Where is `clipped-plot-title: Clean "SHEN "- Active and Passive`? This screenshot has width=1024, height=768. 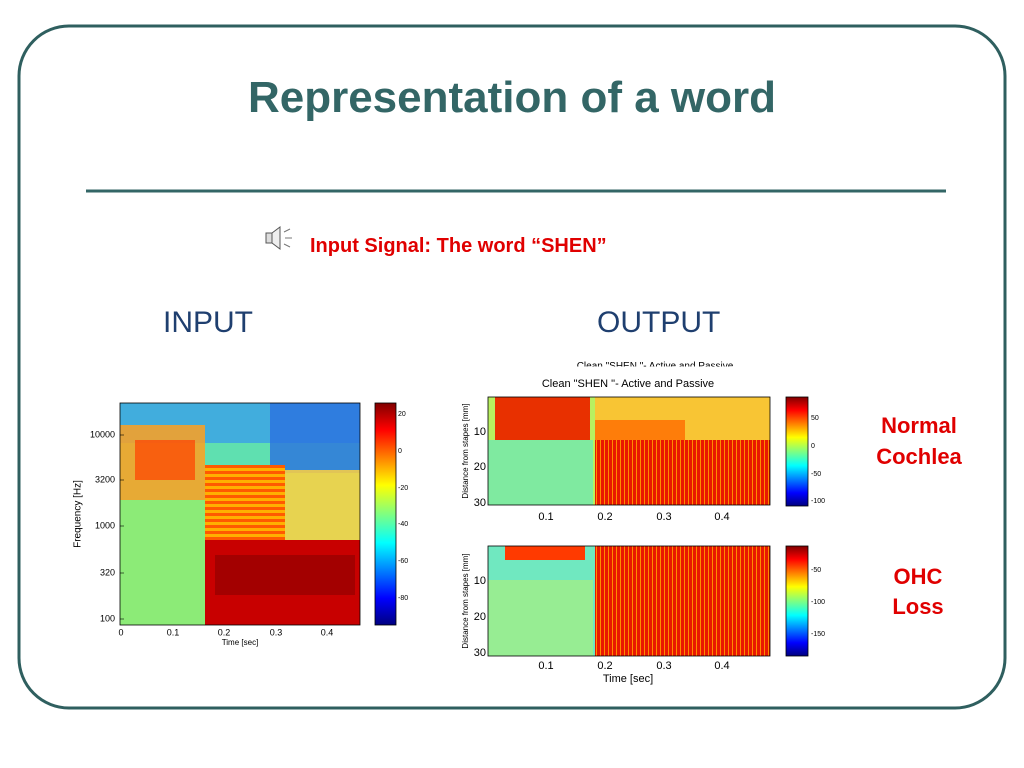 clipped-plot-title: Clean "SHEN "- Active and Passive is located at coordinates (655, 366).